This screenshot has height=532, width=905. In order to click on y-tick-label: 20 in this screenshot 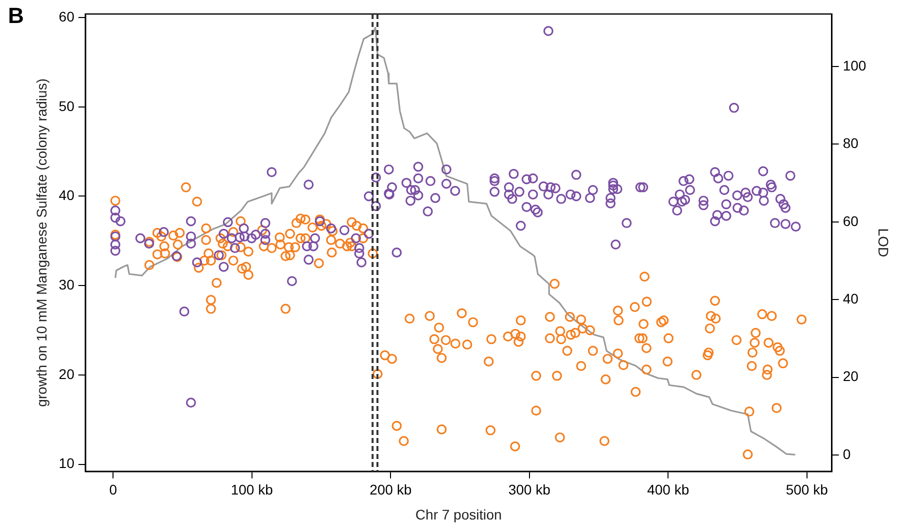, I will do `click(66, 374)`.